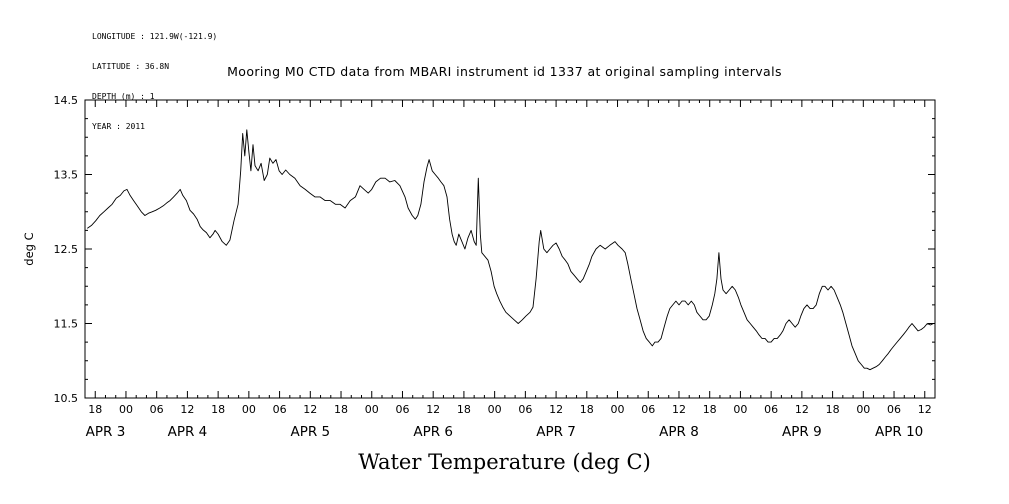  Describe the element at coordinates (106, 432) in the screenshot. I see `x-date-label: APR 3` at that location.